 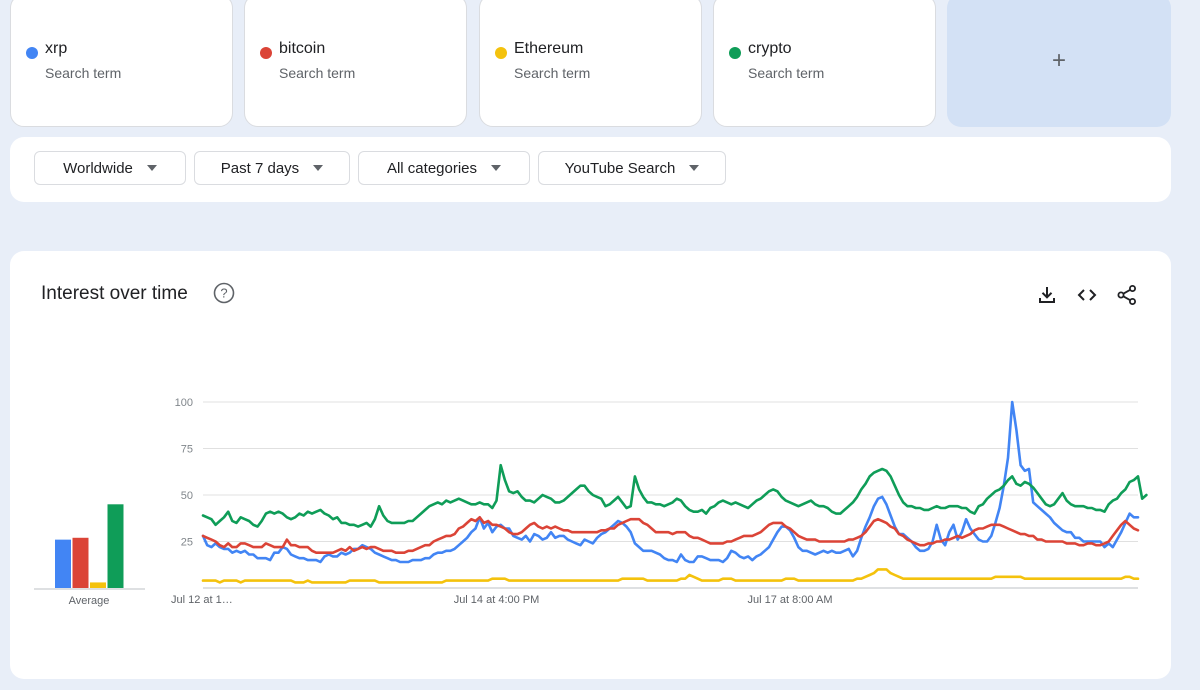 I want to click on term-name: crypto, so click(x=770, y=48).